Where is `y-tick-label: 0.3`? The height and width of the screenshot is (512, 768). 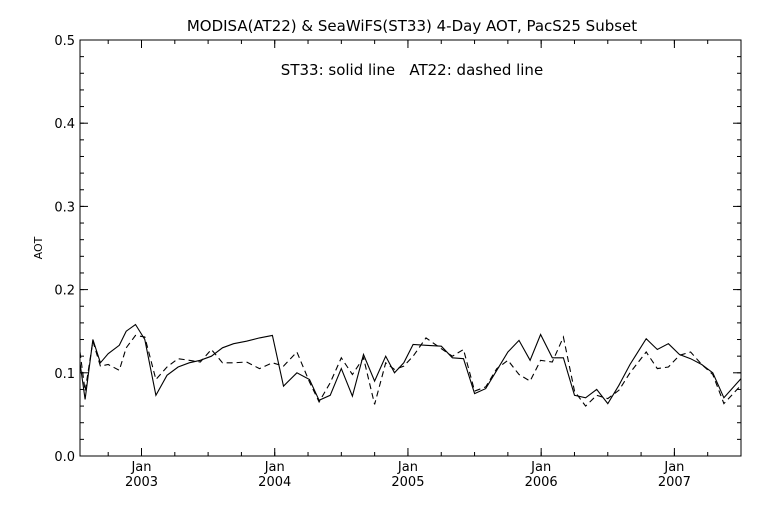 y-tick-label: 0.3 is located at coordinates (64, 207).